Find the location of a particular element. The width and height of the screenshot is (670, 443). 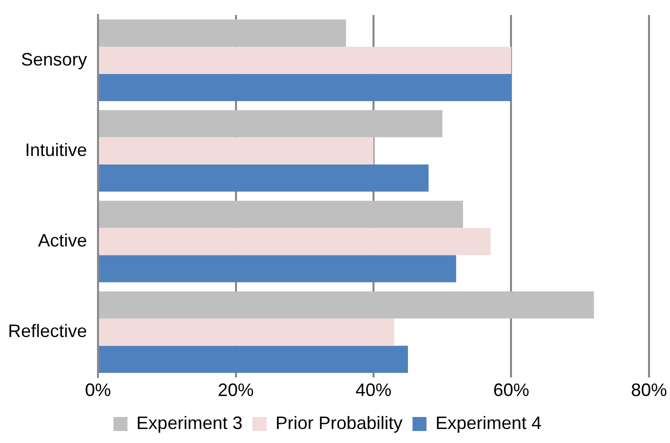

x-tick-label: 60% is located at coordinates (511, 390).